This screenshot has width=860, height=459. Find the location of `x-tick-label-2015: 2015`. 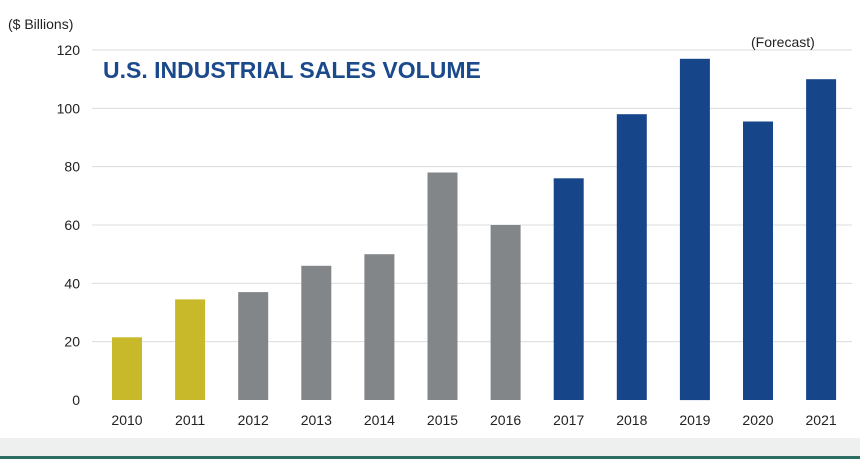

x-tick-label-2015: 2015 is located at coordinates (442, 420).